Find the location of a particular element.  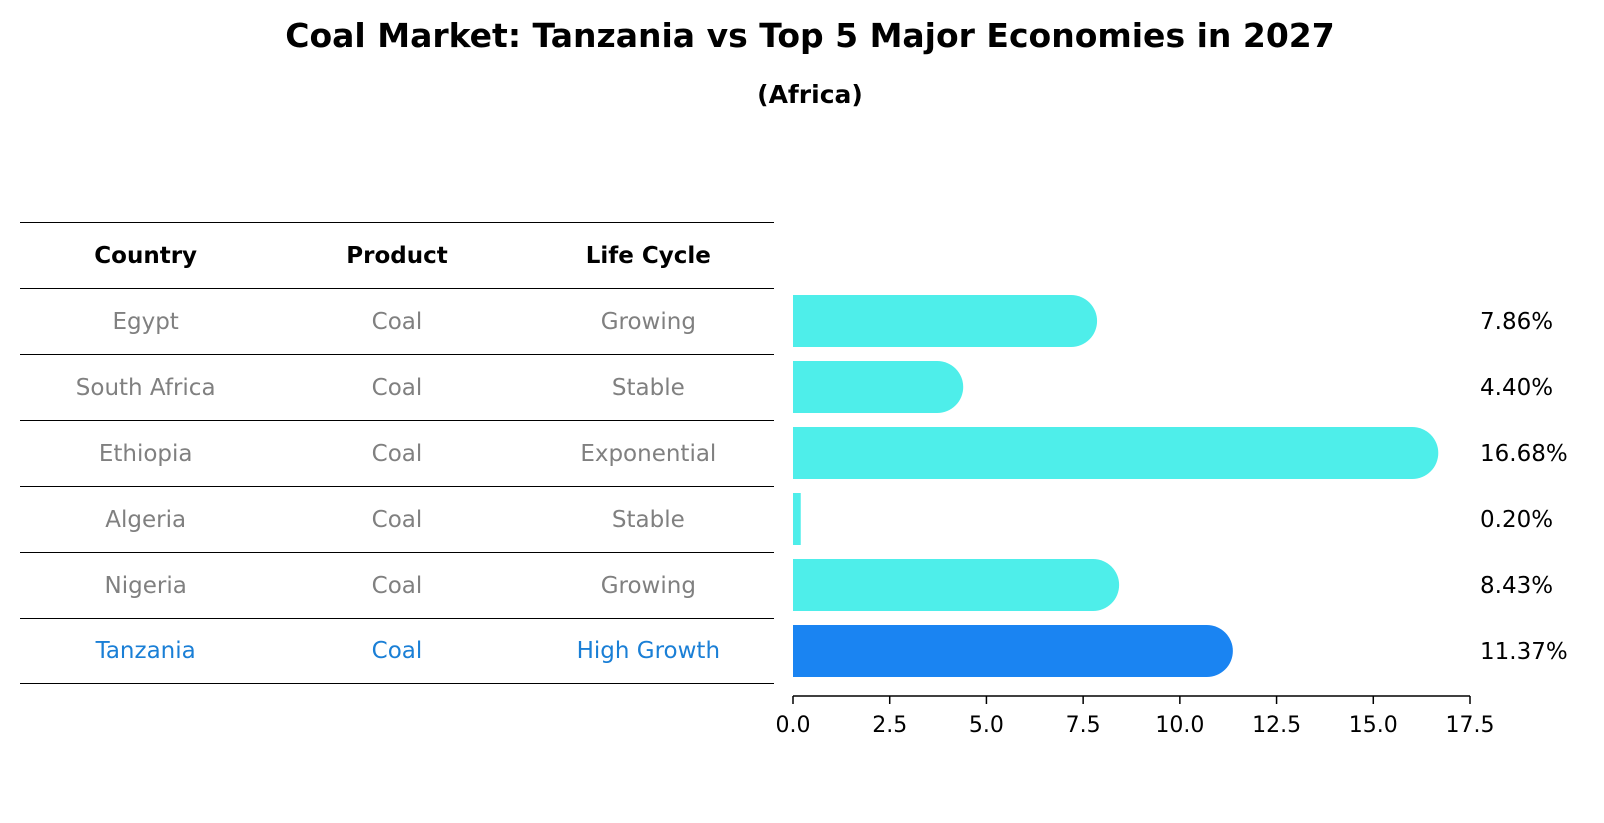

bar-tanzania is located at coordinates (1013, 651).